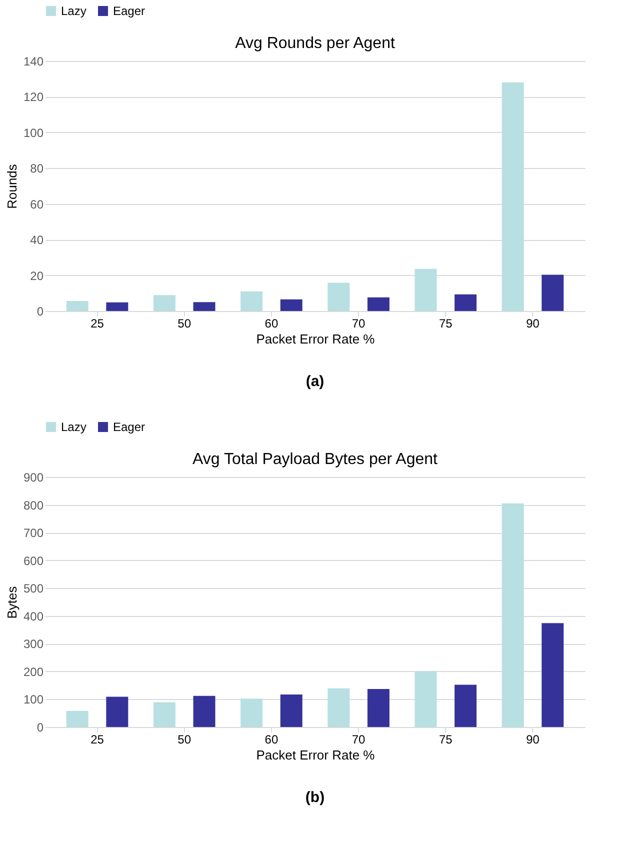  I want to click on y-tick-label: 500, so click(33, 589).